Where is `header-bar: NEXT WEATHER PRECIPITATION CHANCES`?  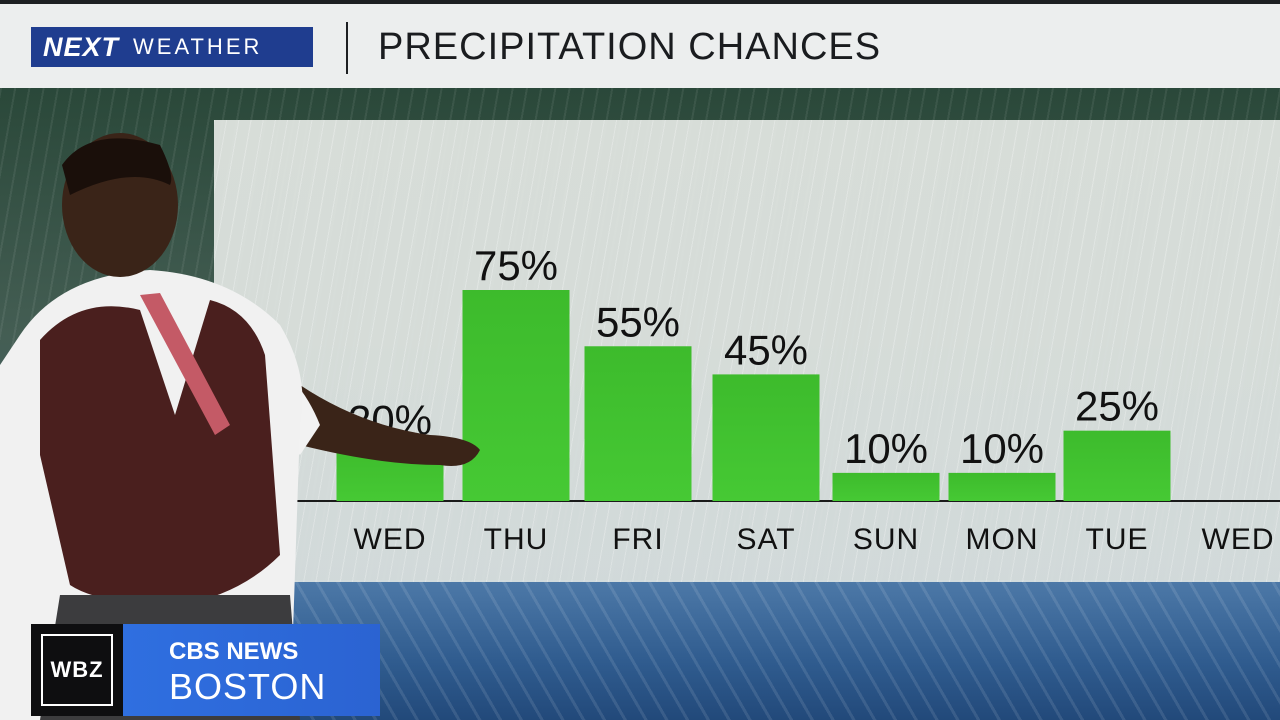
header-bar: NEXT WEATHER PRECIPITATION CHANCES is located at coordinates (640, 44).